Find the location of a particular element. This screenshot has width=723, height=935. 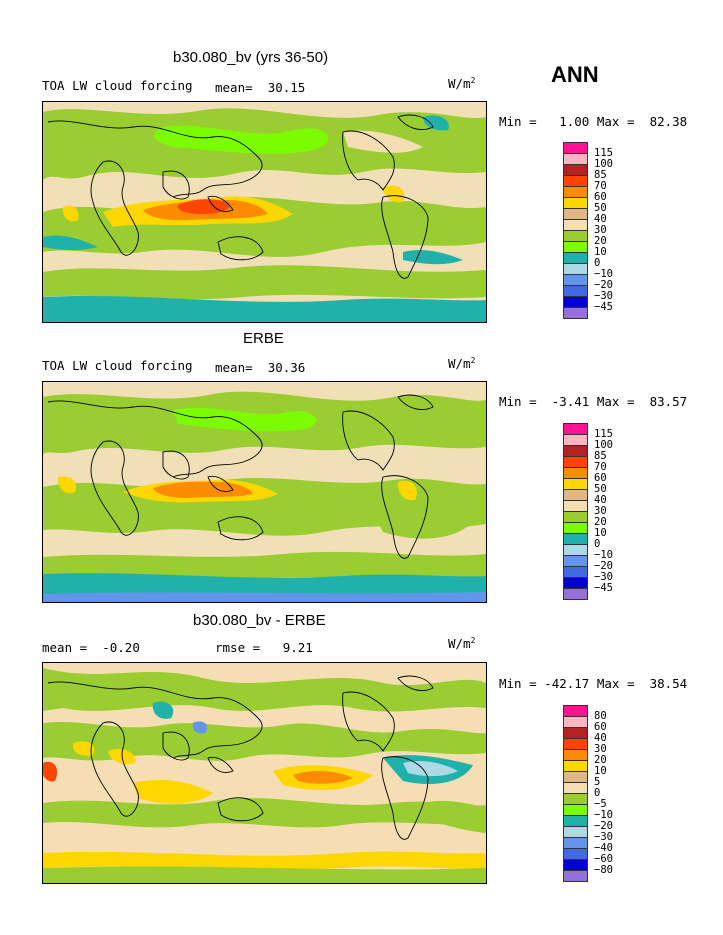

panel-3-legend-label: 40 is located at coordinates (600, 738).